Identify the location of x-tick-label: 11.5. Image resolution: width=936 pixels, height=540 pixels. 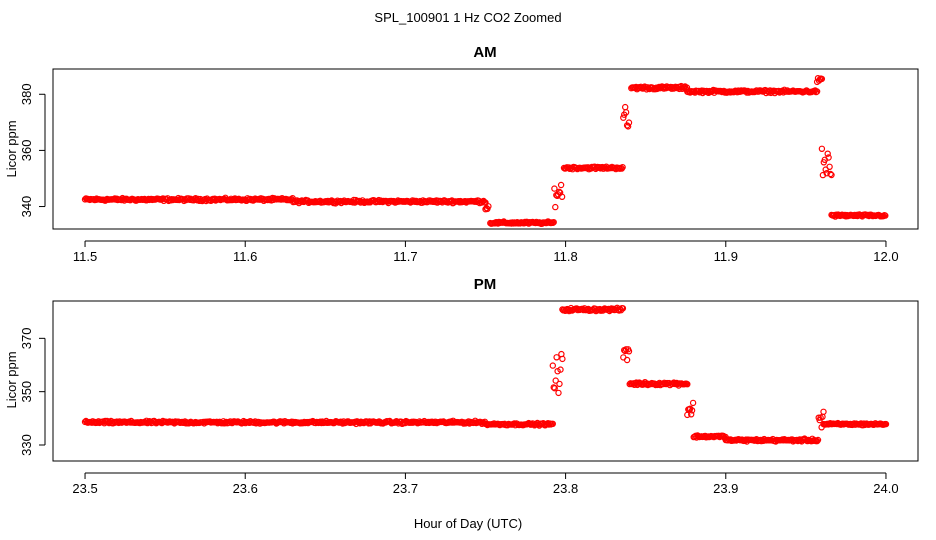
(85, 256).